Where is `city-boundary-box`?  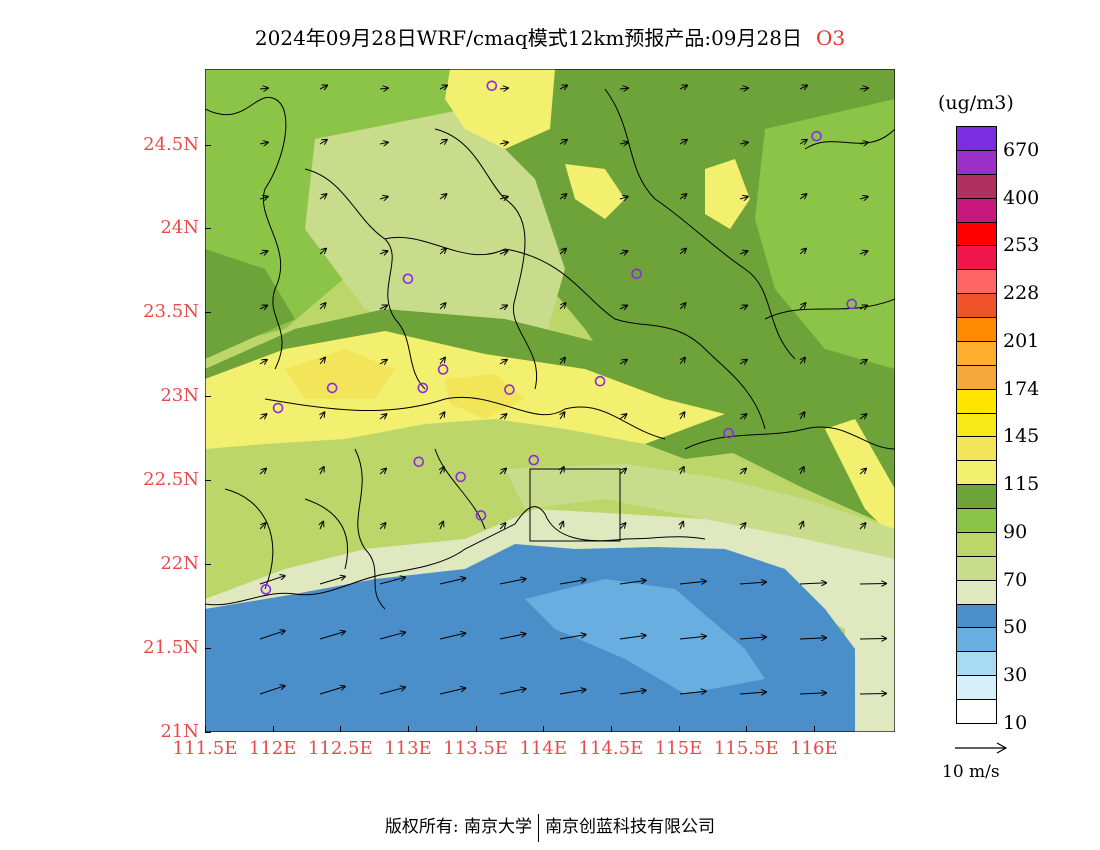 city-boundary-box is located at coordinates (575, 505).